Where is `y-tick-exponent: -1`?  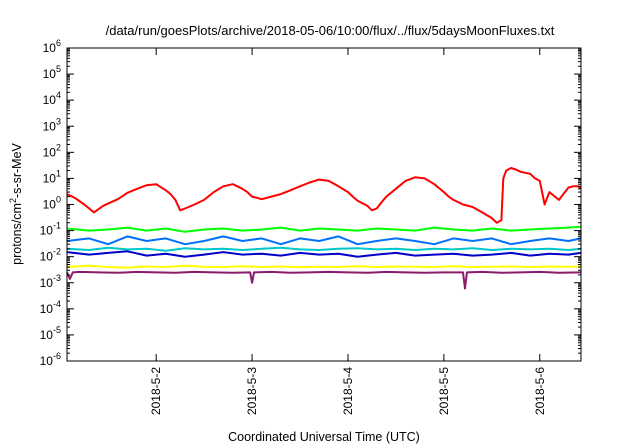 y-tick-exponent: -1 is located at coordinates (57, 226).